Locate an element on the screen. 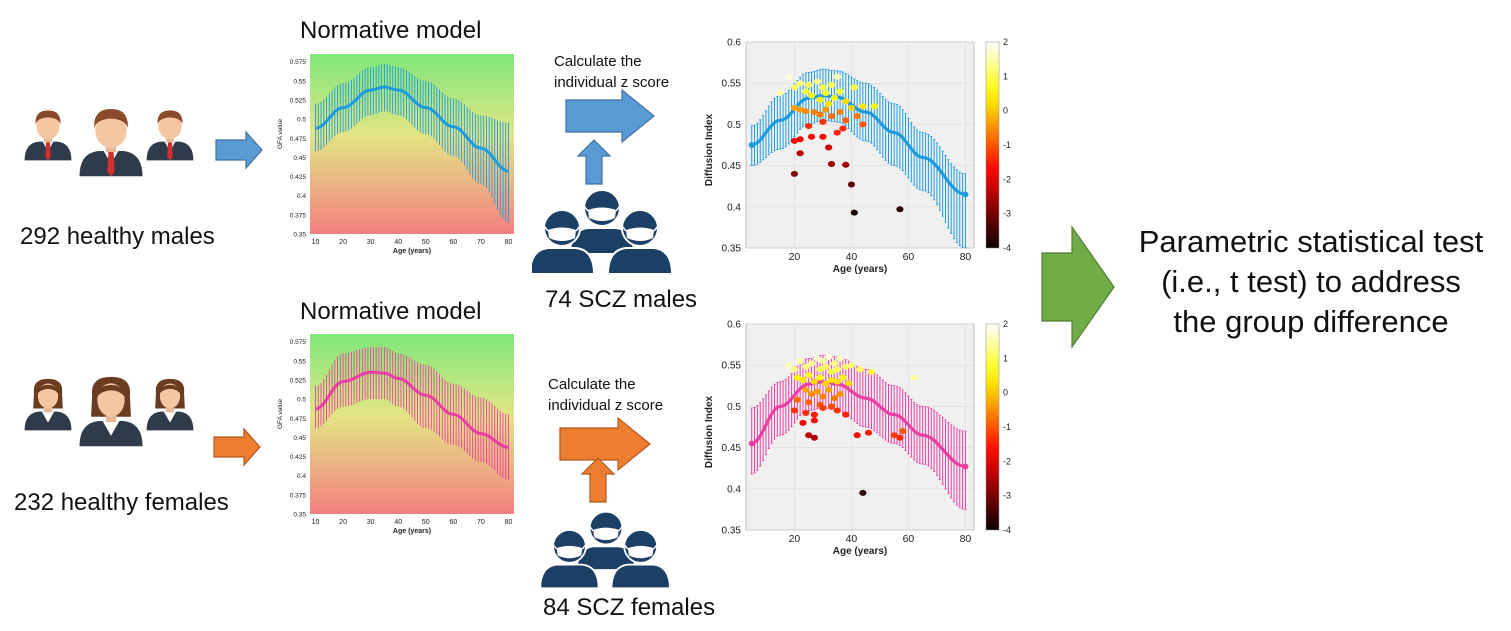  healthy-females-label: 232 healthy females is located at coordinates (121, 502).